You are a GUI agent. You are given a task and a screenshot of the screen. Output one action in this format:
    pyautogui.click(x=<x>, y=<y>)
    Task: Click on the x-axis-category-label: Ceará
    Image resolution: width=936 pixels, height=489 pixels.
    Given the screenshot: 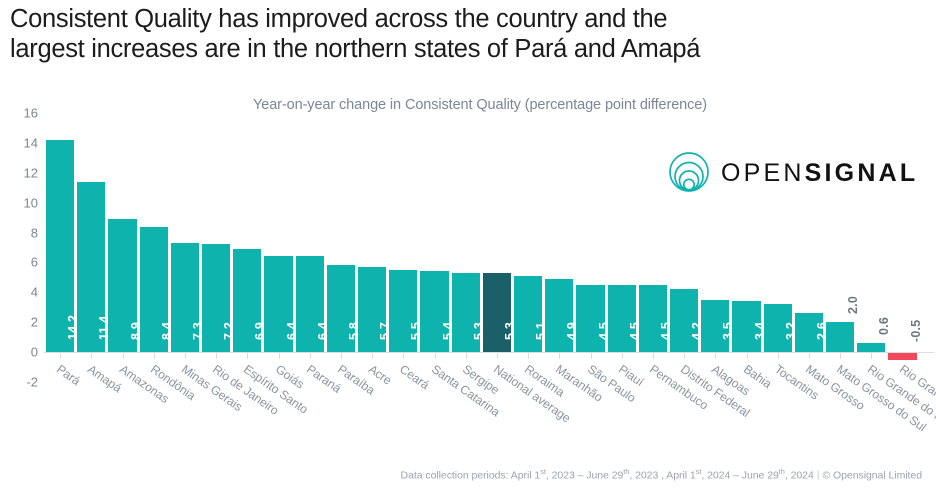 What is the action you would take?
    pyautogui.click(x=415, y=377)
    